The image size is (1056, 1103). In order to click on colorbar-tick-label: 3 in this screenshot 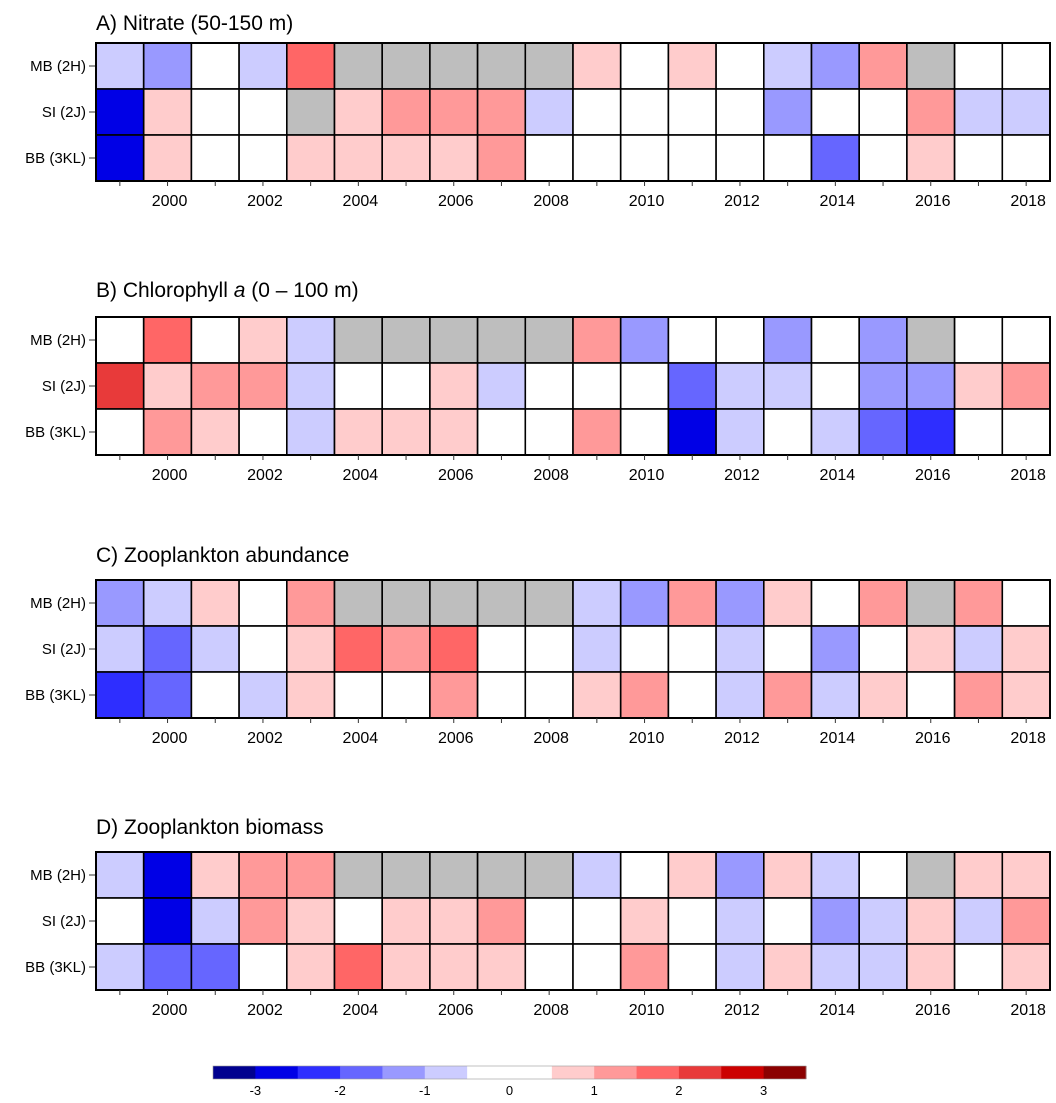, I will do `click(763, 1090)`.